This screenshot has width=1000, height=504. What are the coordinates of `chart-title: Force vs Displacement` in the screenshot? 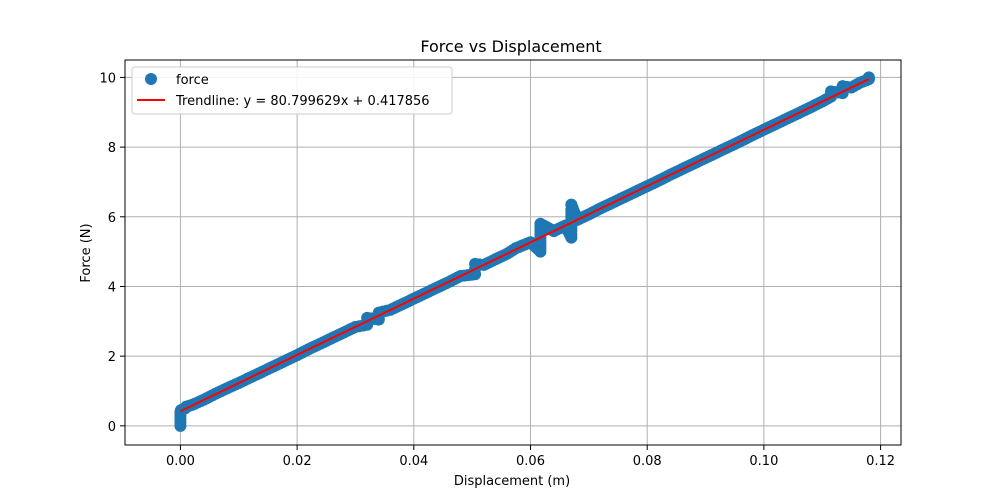 It's located at (510, 46).